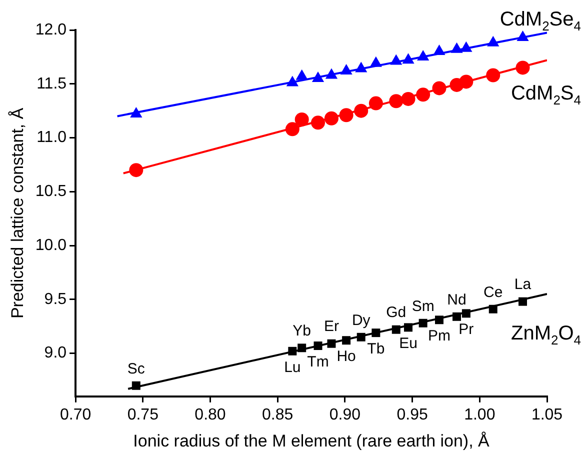  What do you see at coordinates (318, 361) in the screenshot?
I see `annotation: Tm` at bounding box center [318, 361].